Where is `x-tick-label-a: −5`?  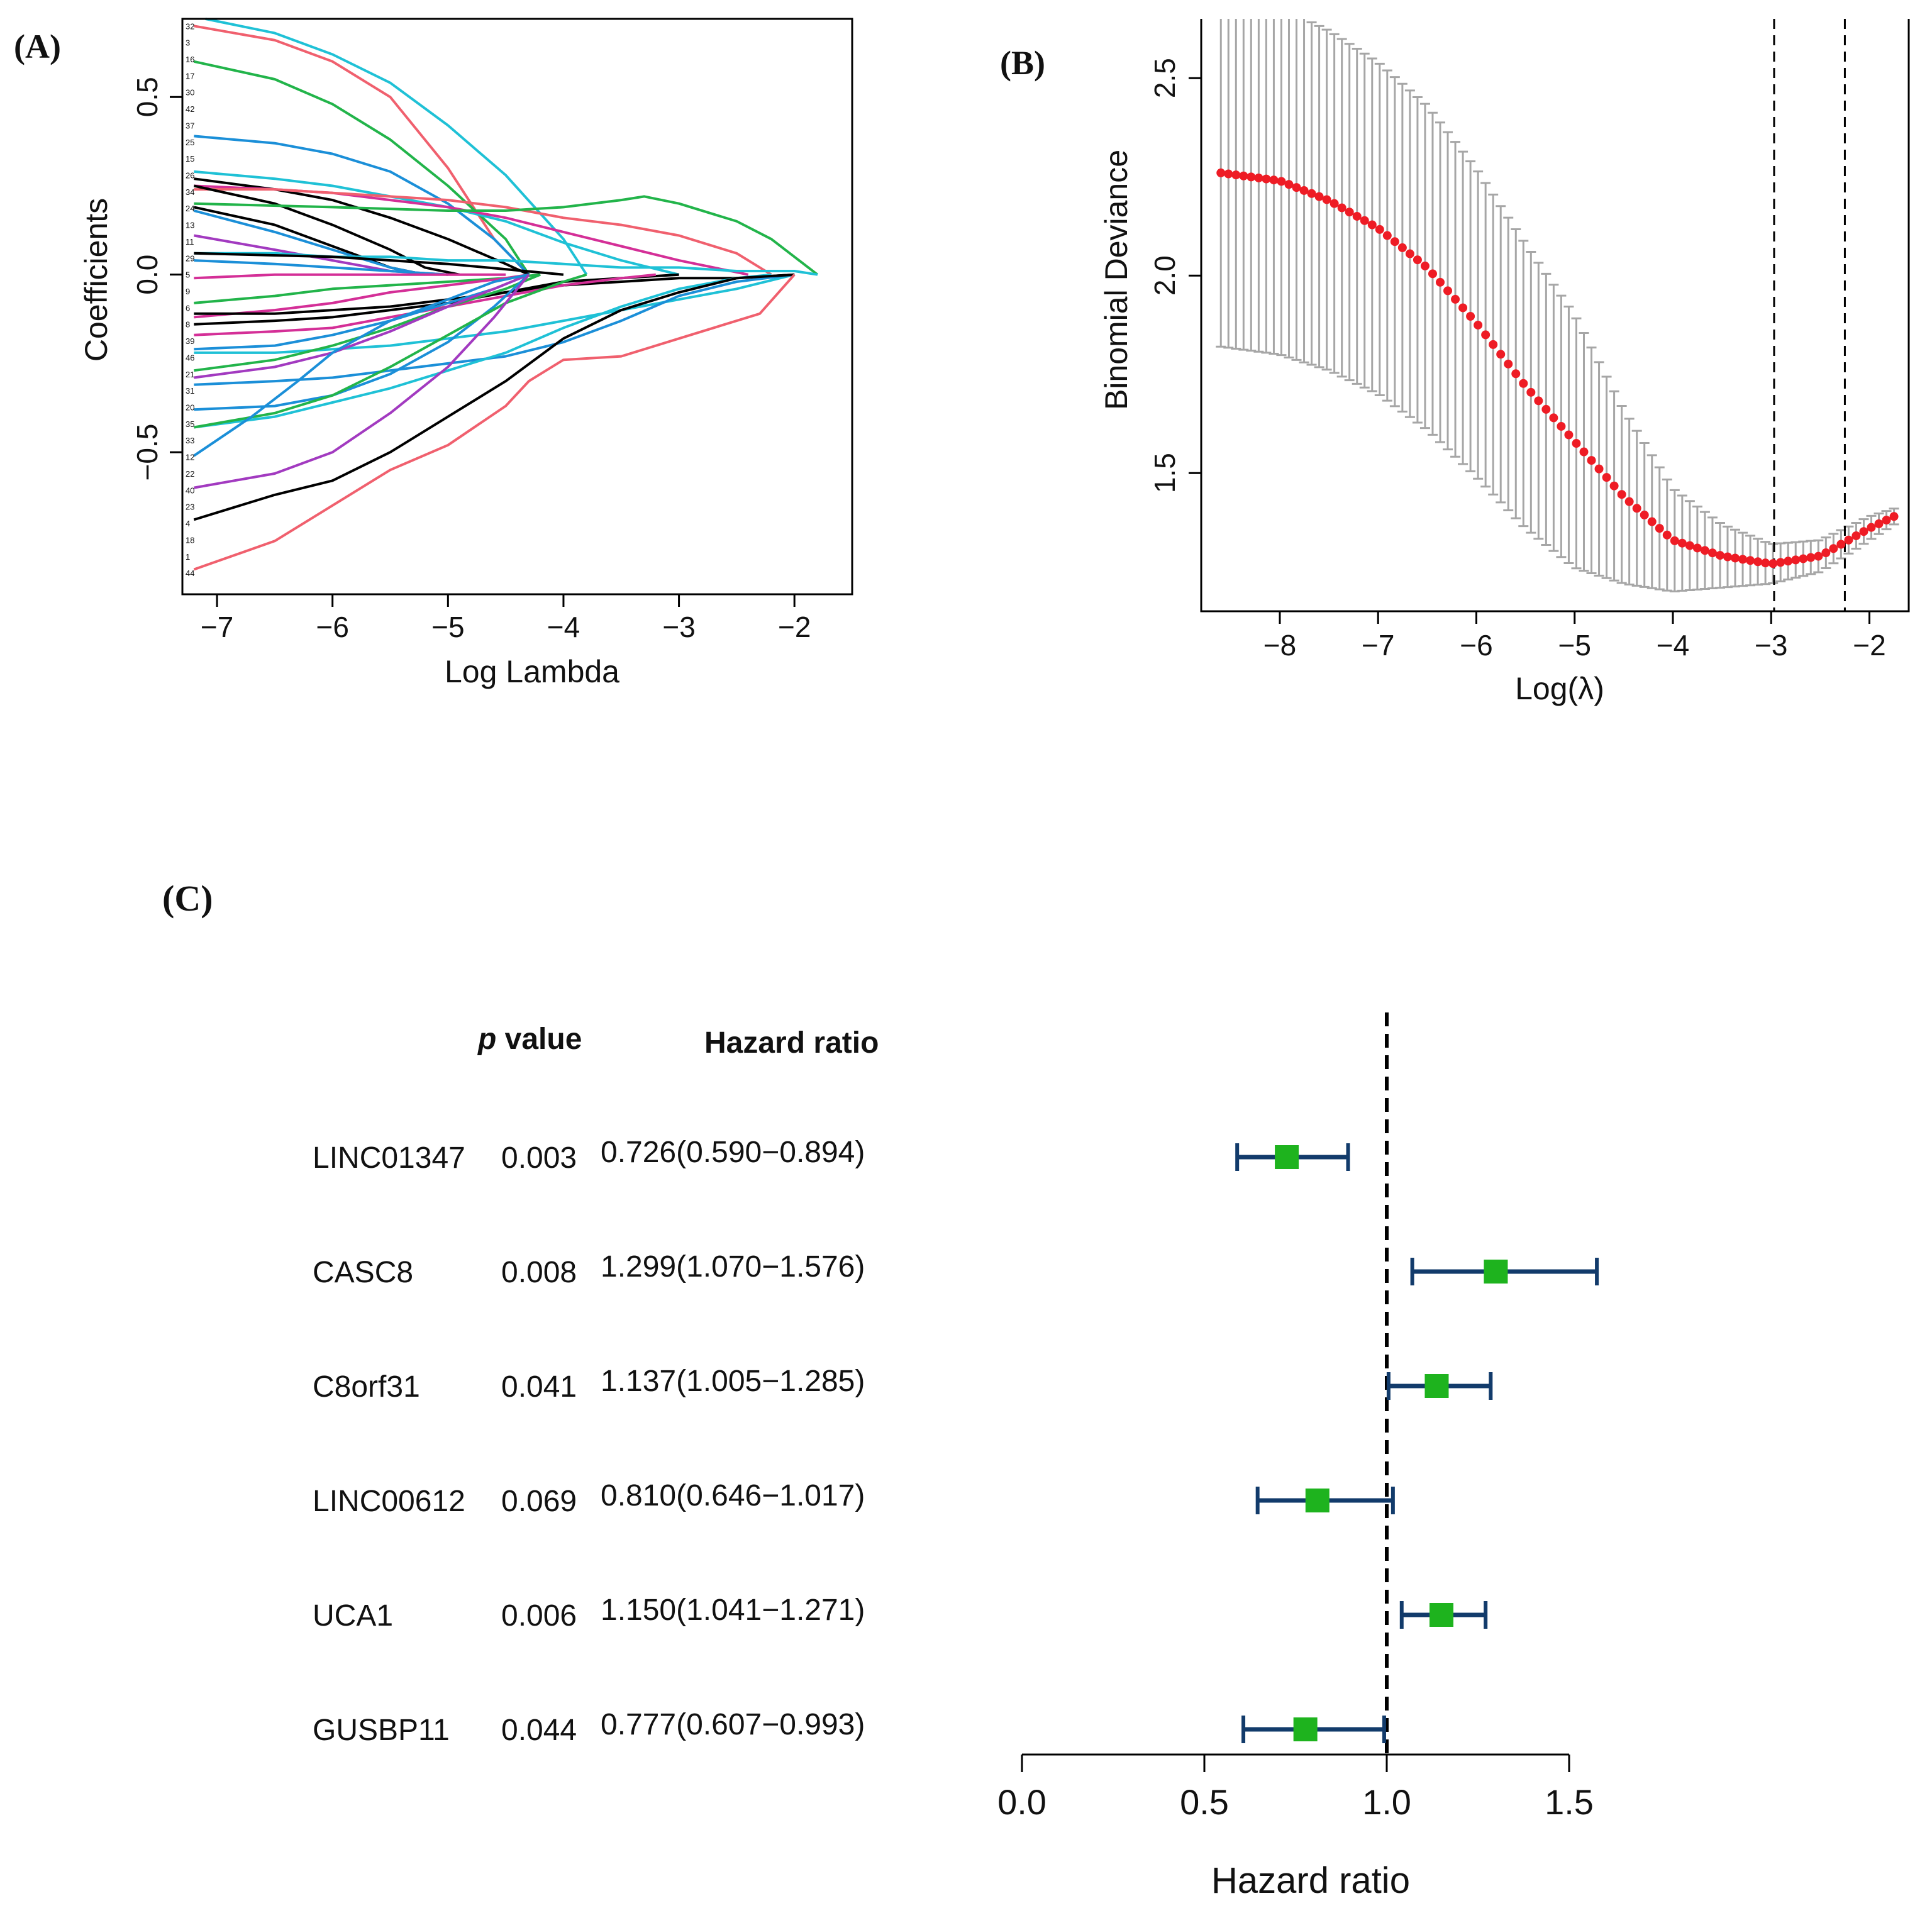 x-tick-label-a: −5 is located at coordinates (447, 627).